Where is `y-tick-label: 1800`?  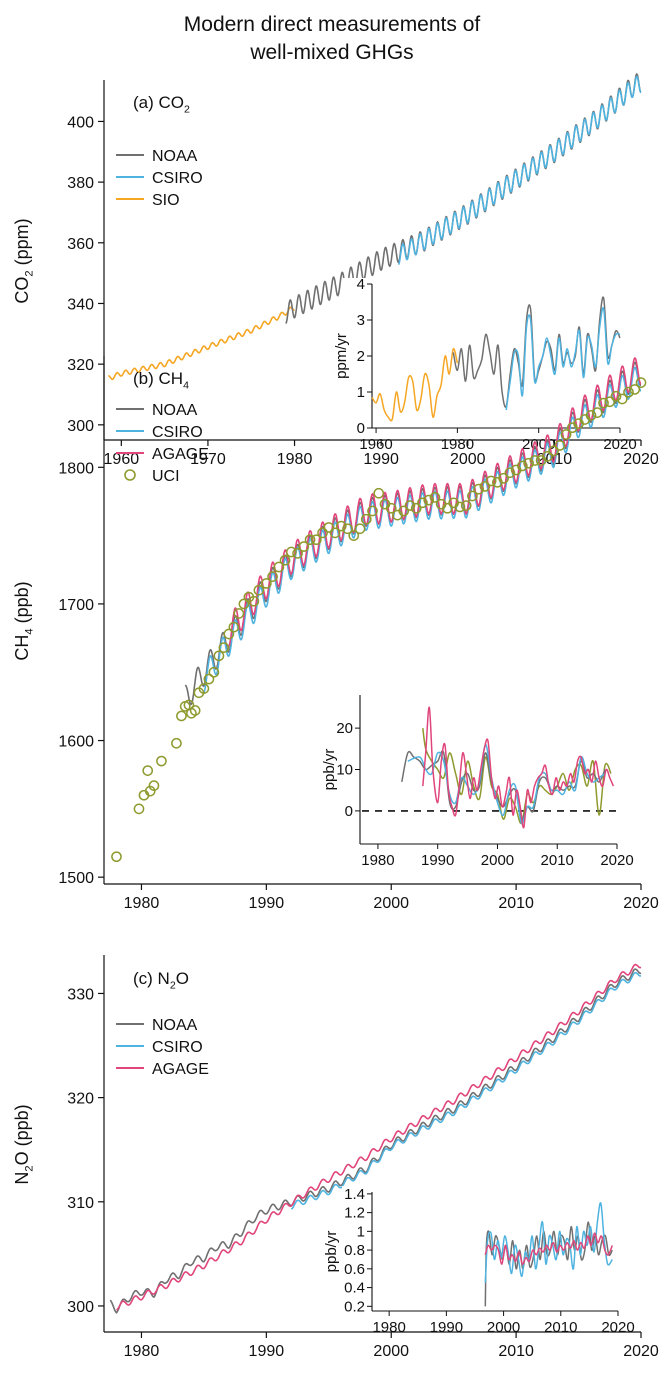
y-tick-label: 1800 is located at coordinates (76, 468).